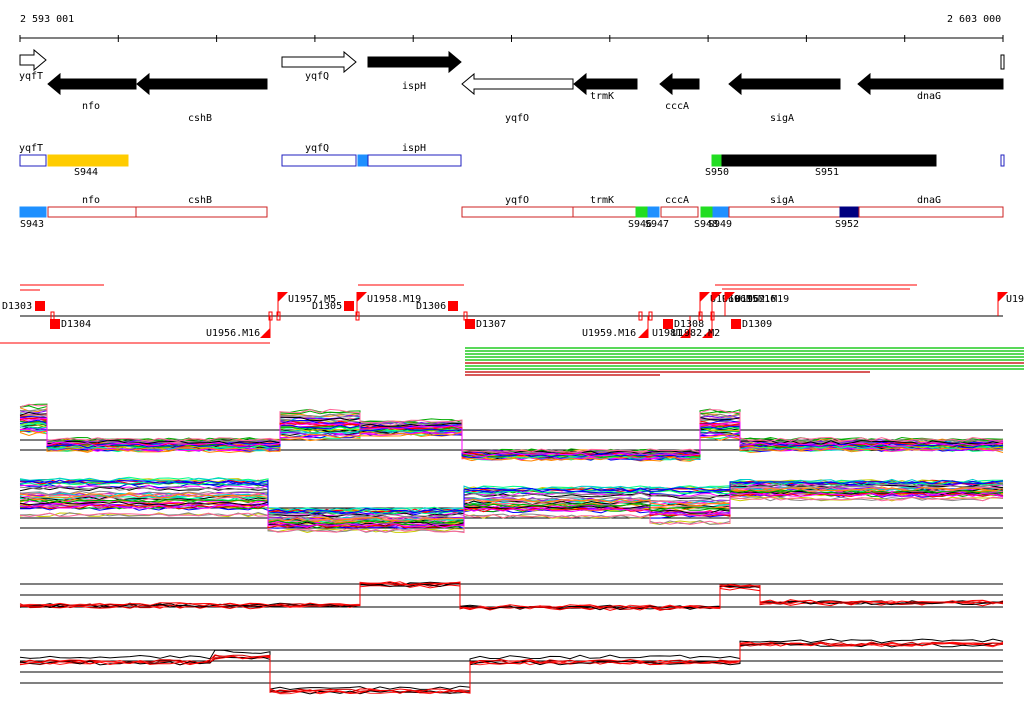 Image resolution: width=1024 pixels, height=714 pixels. Describe the element at coordinates (512, 160) in the screenshot. I see `segment-track-plus: yqfT S944 yqfQ ispH S950 S951` at that location.